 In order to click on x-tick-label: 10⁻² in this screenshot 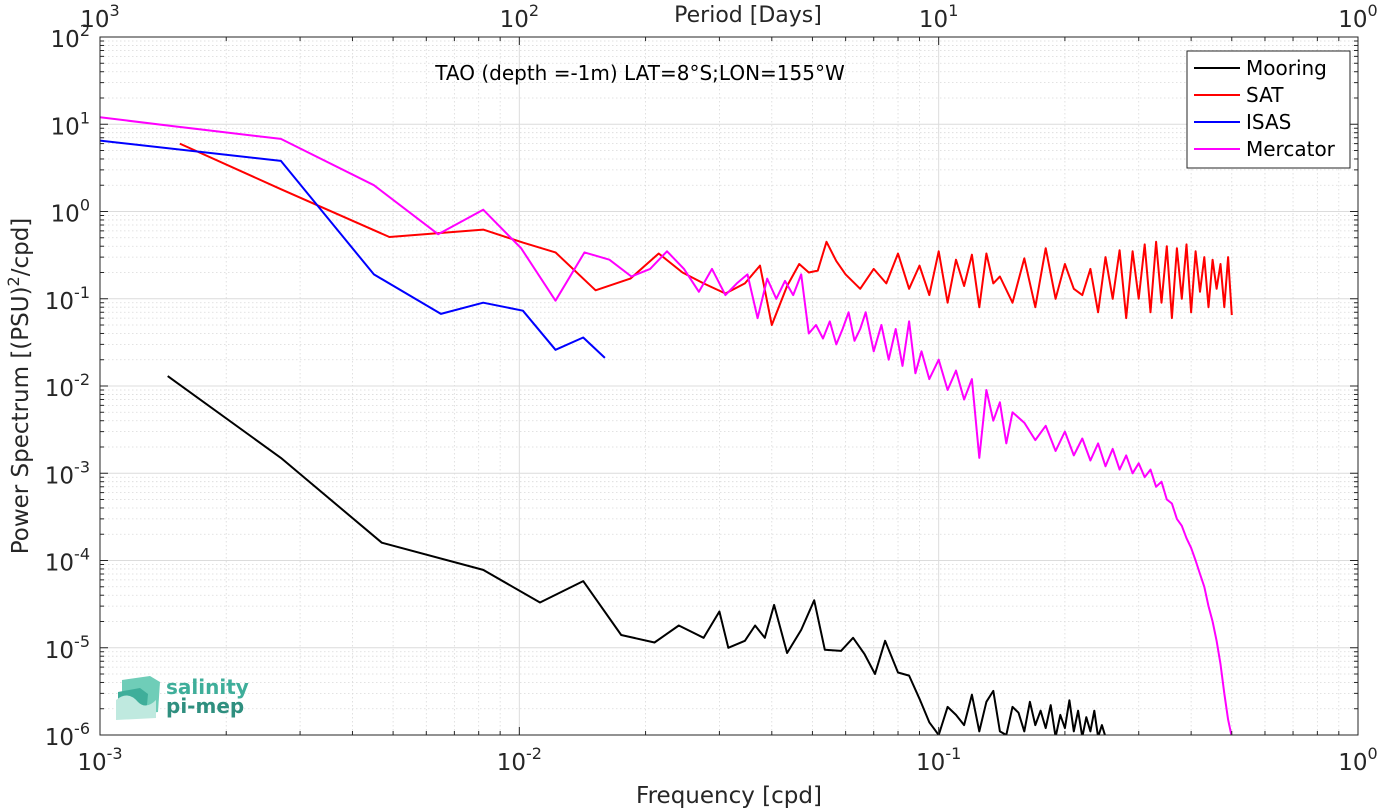, I will do `click(519, 760)`.